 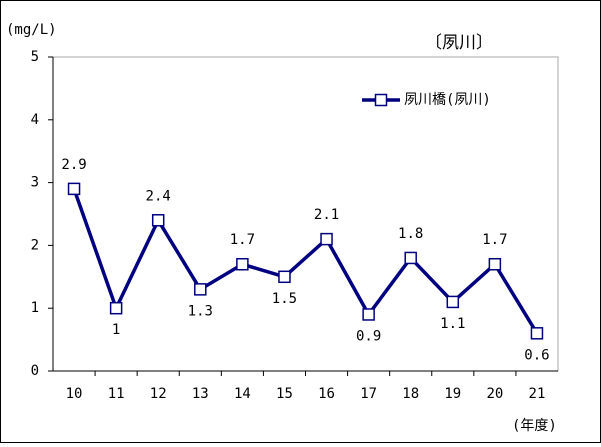 What do you see at coordinates (35, 371) in the screenshot?
I see `y-tick-label: 0` at bounding box center [35, 371].